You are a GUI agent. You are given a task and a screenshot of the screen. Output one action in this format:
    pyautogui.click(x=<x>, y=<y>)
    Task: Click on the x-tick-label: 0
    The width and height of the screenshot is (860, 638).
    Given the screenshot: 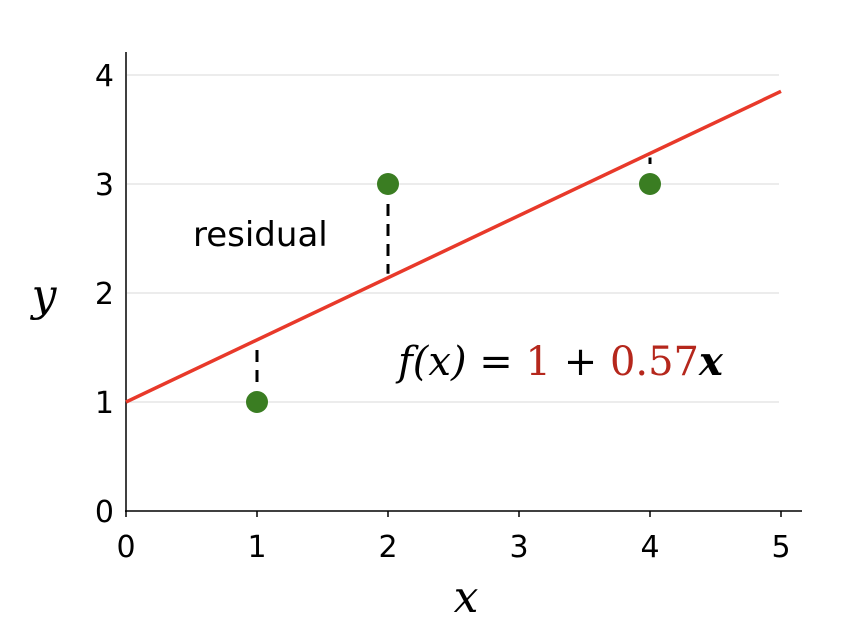 What is the action you would take?
    pyautogui.click(x=125, y=547)
    